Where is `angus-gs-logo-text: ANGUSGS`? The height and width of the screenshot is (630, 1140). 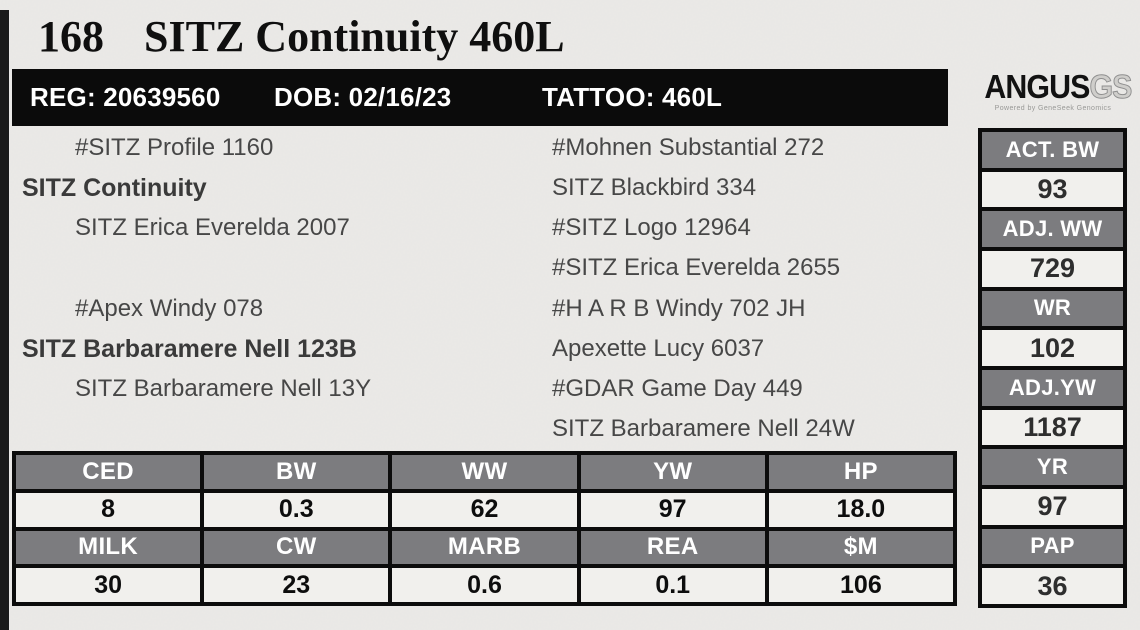 angus-gs-logo-text: ANGUSGS is located at coordinates (1058, 86).